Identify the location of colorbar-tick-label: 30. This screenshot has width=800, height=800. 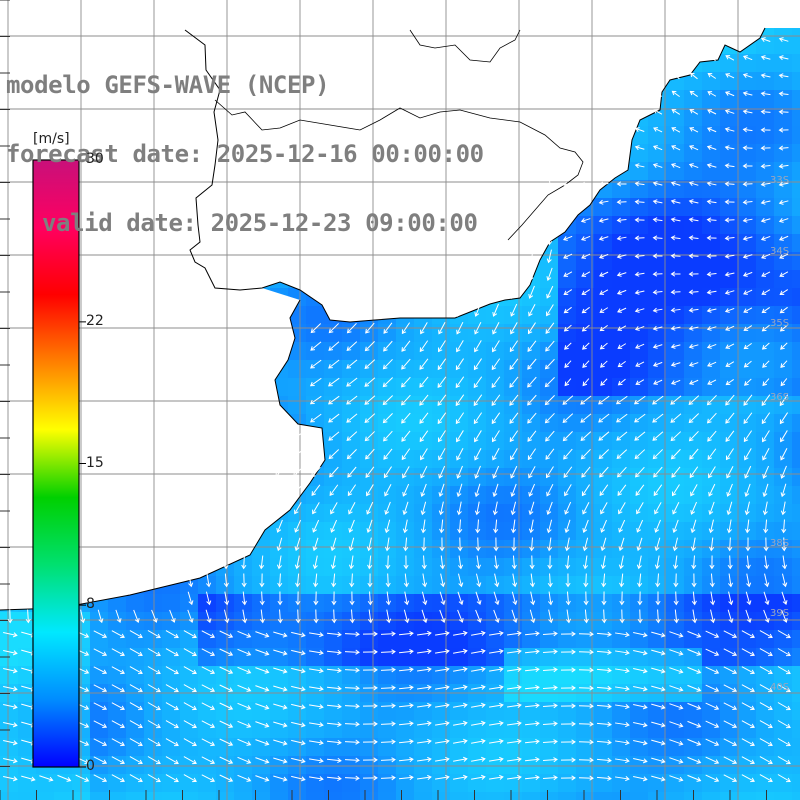
(95, 159).